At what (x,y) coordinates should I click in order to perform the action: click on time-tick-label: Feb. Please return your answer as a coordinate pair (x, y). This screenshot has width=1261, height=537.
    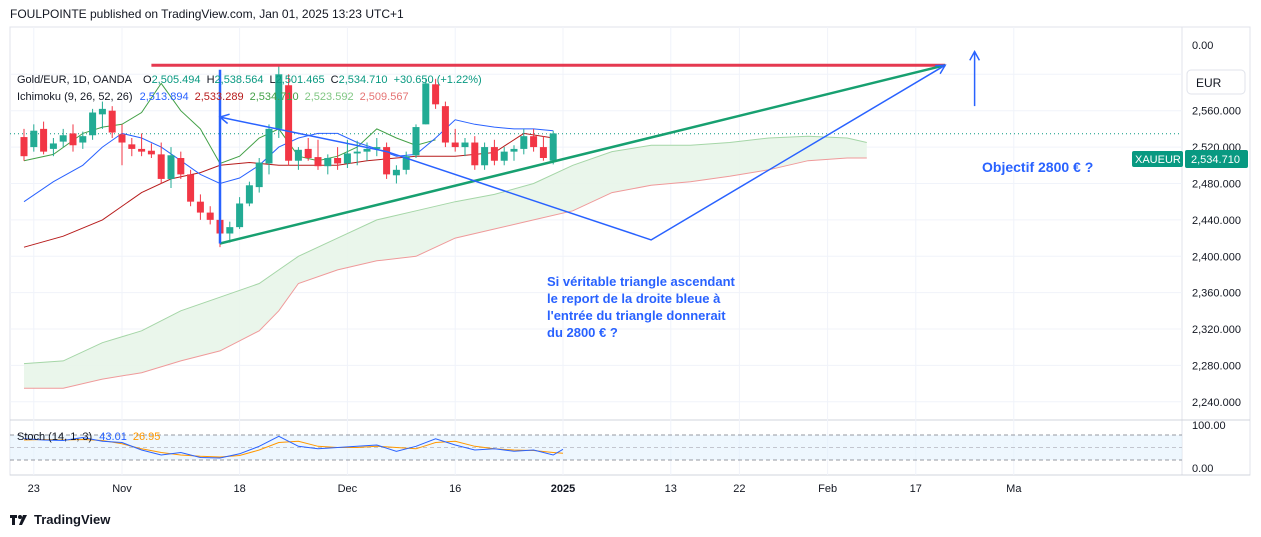
    Looking at the image, I should click on (827, 489).